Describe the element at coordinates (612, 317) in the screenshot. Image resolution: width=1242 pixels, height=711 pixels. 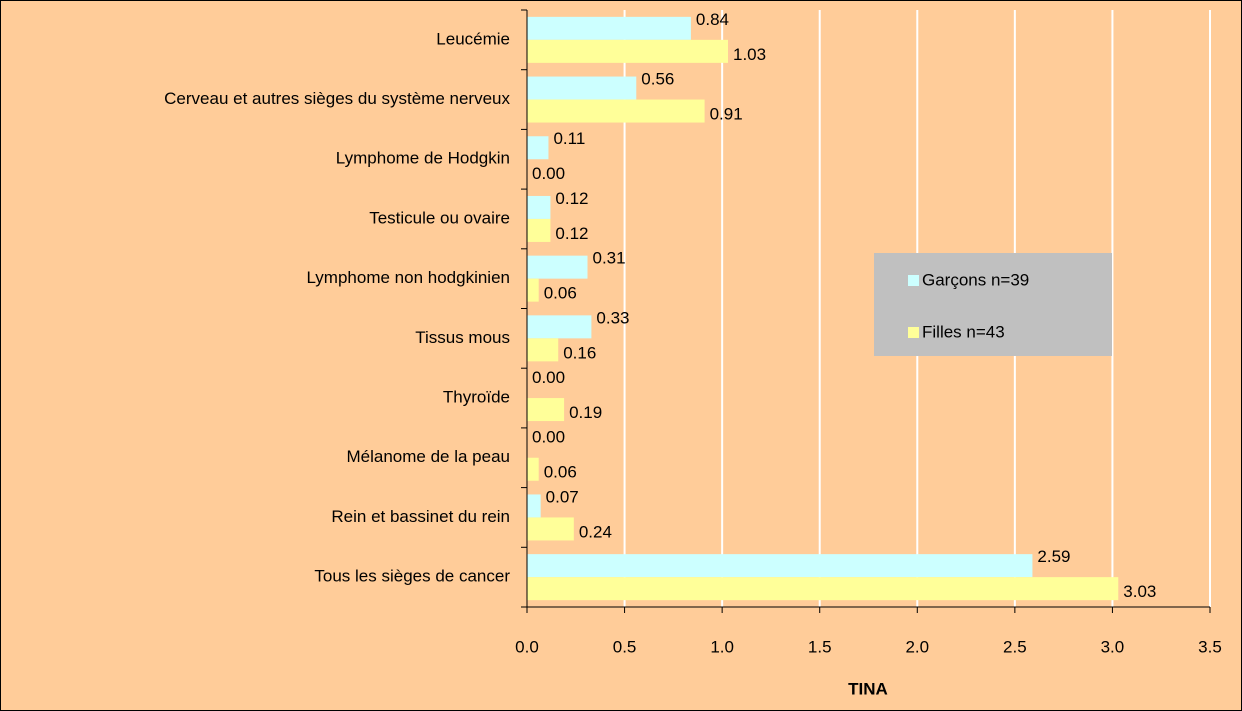
I see `value-label: 0.33` at that location.